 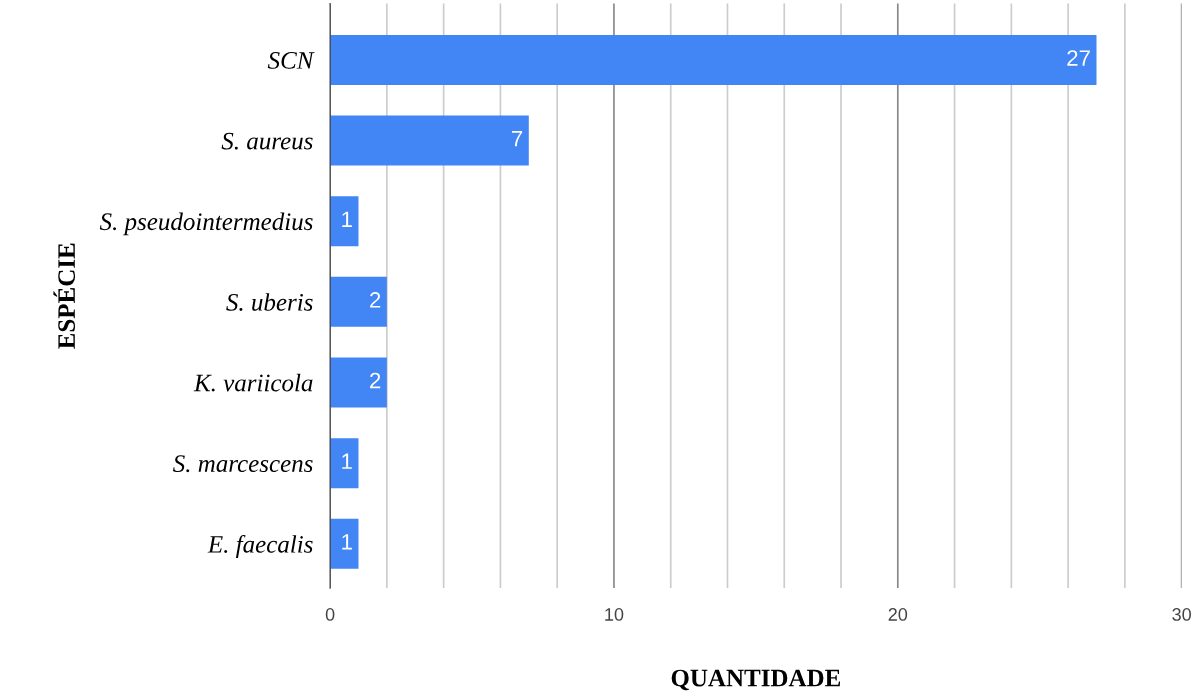 What do you see at coordinates (614, 614) in the screenshot?
I see `x-tick-label: 10` at bounding box center [614, 614].